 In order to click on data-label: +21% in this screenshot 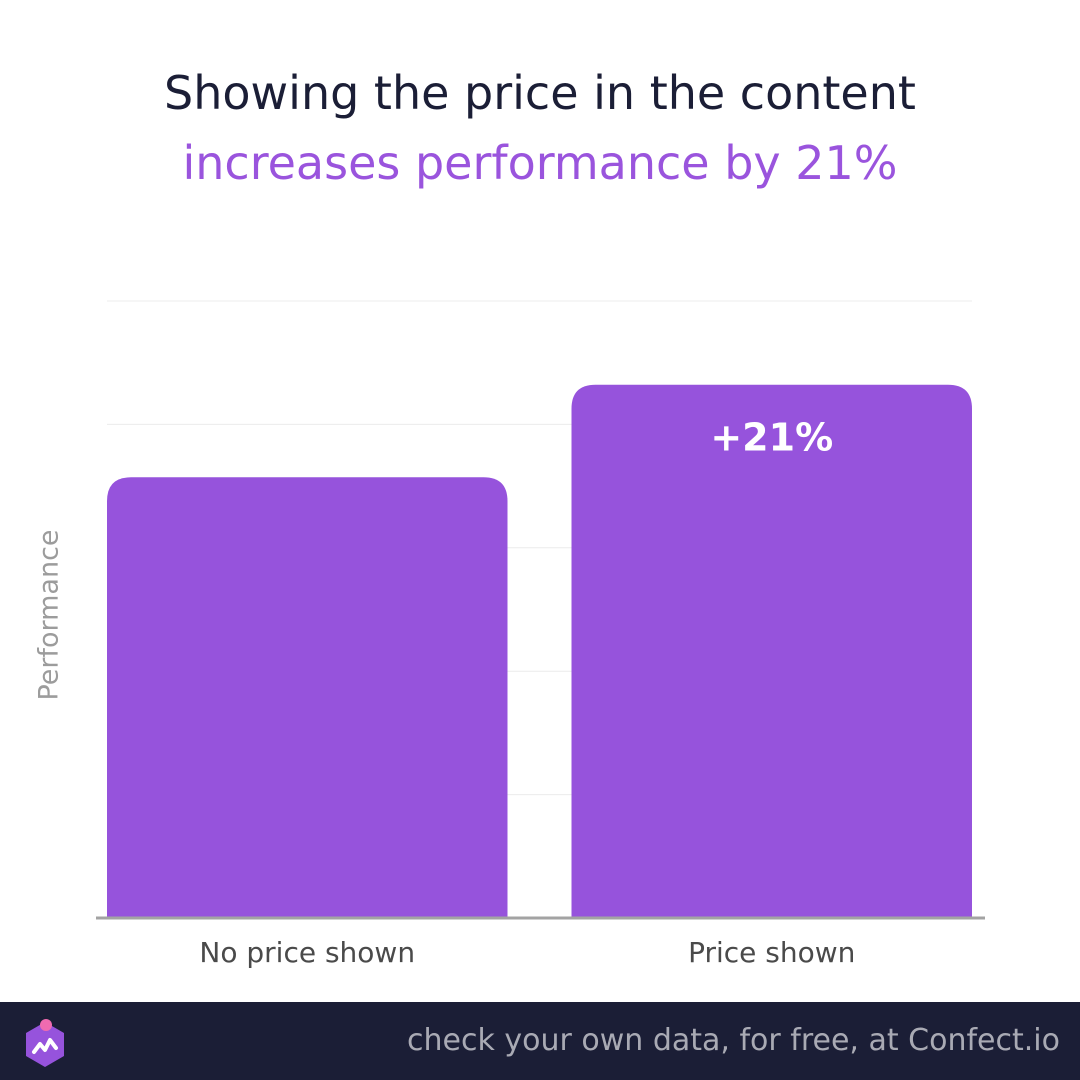, I will do `click(771, 438)`.